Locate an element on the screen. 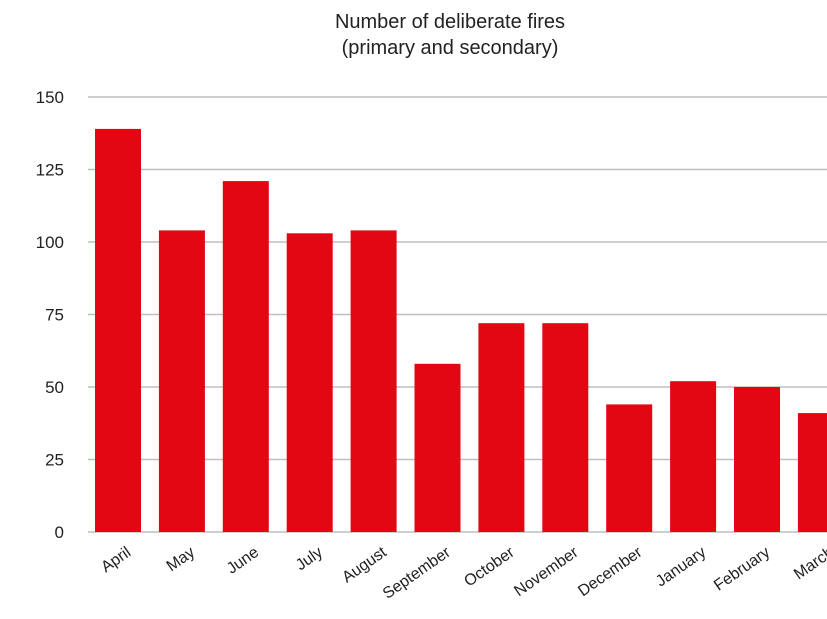 The height and width of the screenshot is (619, 827). x-tick-label-december: December is located at coordinates (610, 571).